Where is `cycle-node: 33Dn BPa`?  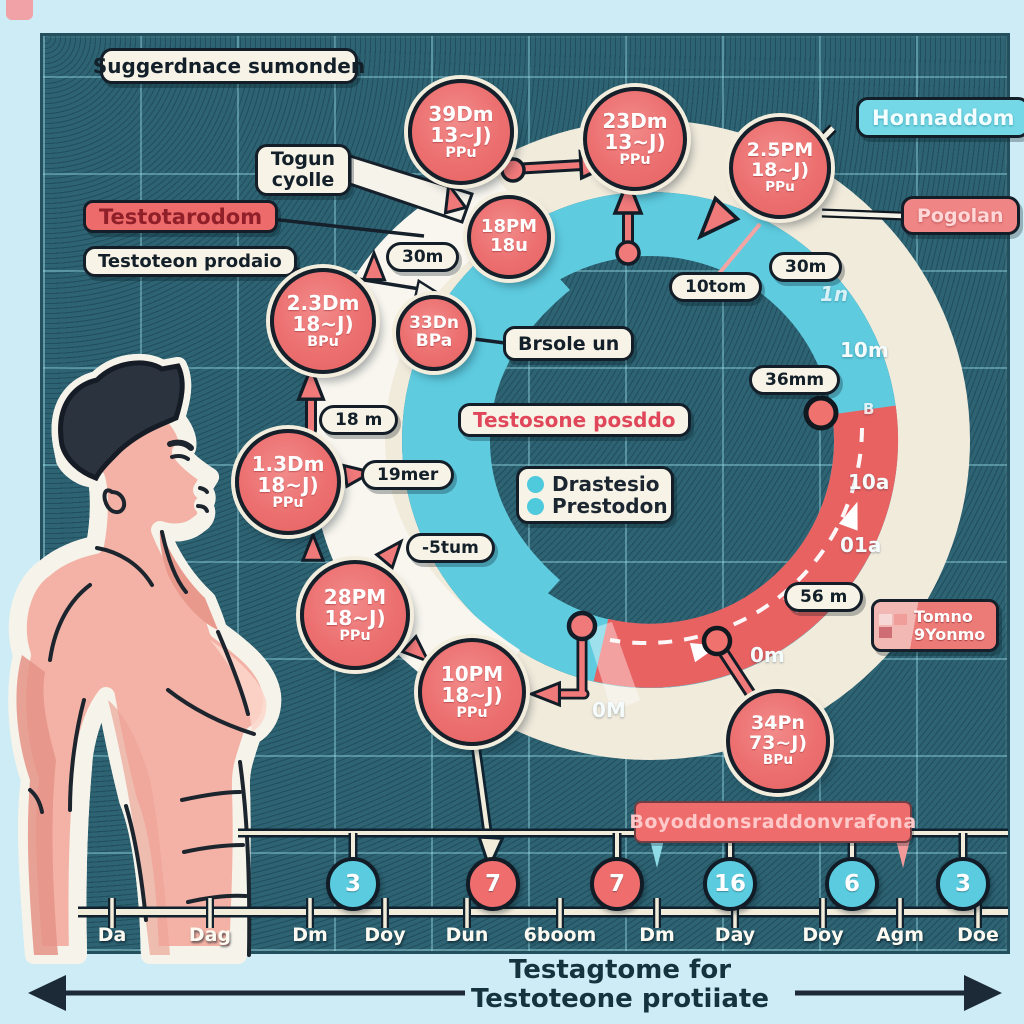 cycle-node: 33Dn BPa is located at coordinates (434, 333).